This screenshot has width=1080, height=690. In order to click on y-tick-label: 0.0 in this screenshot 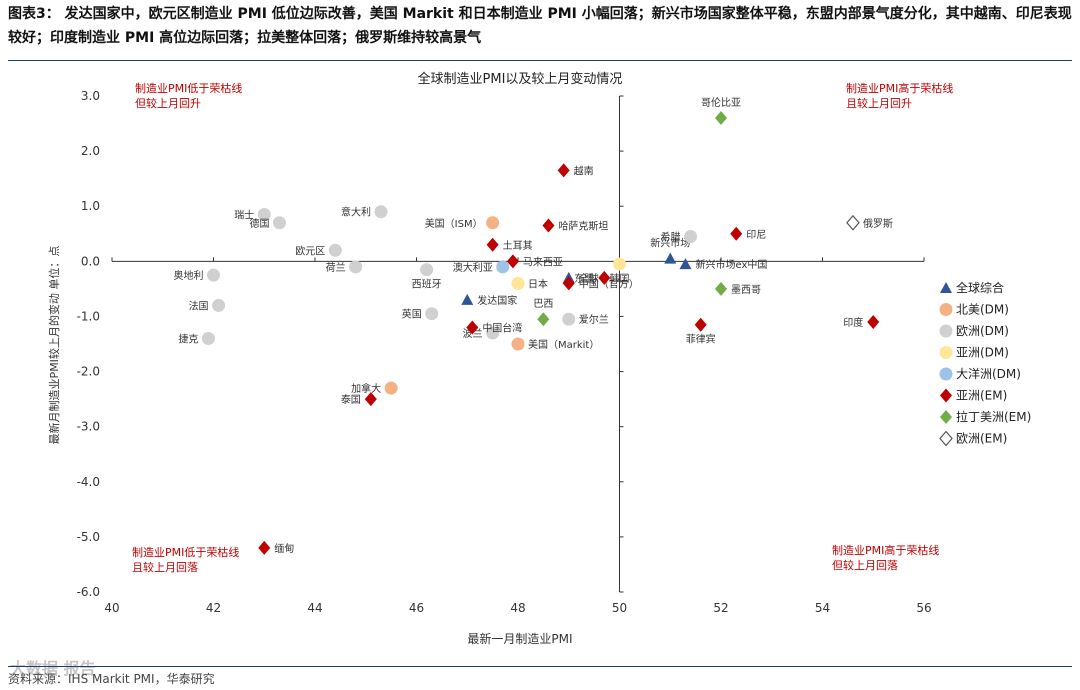, I will do `click(90, 261)`.